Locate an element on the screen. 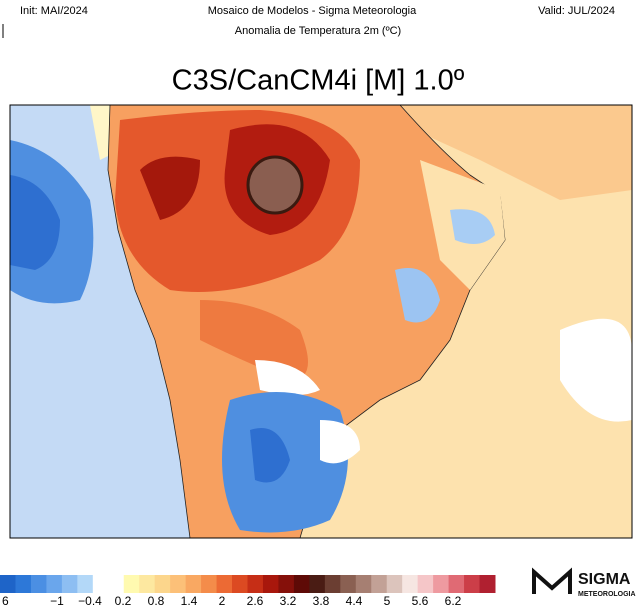  colorbar-label: 2 is located at coordinates (222, 601).